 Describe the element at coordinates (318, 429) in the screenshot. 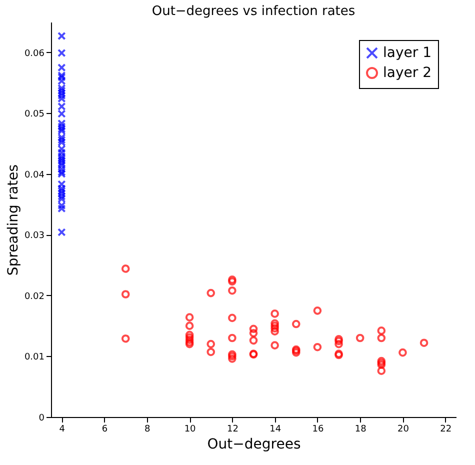

I see `x-tick-label: 16` at that location.